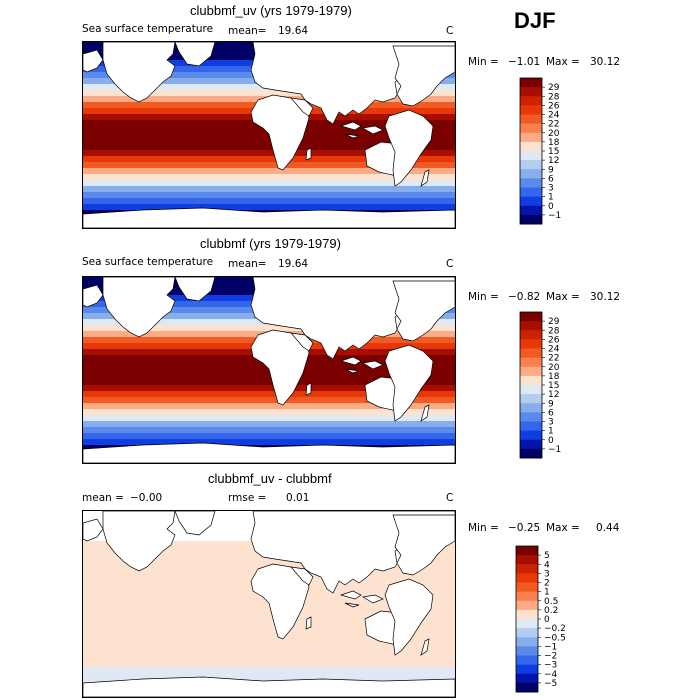 The image size is (700, 700). I want to click on colorbar-tick-label: −0.5, so click(555, 638).